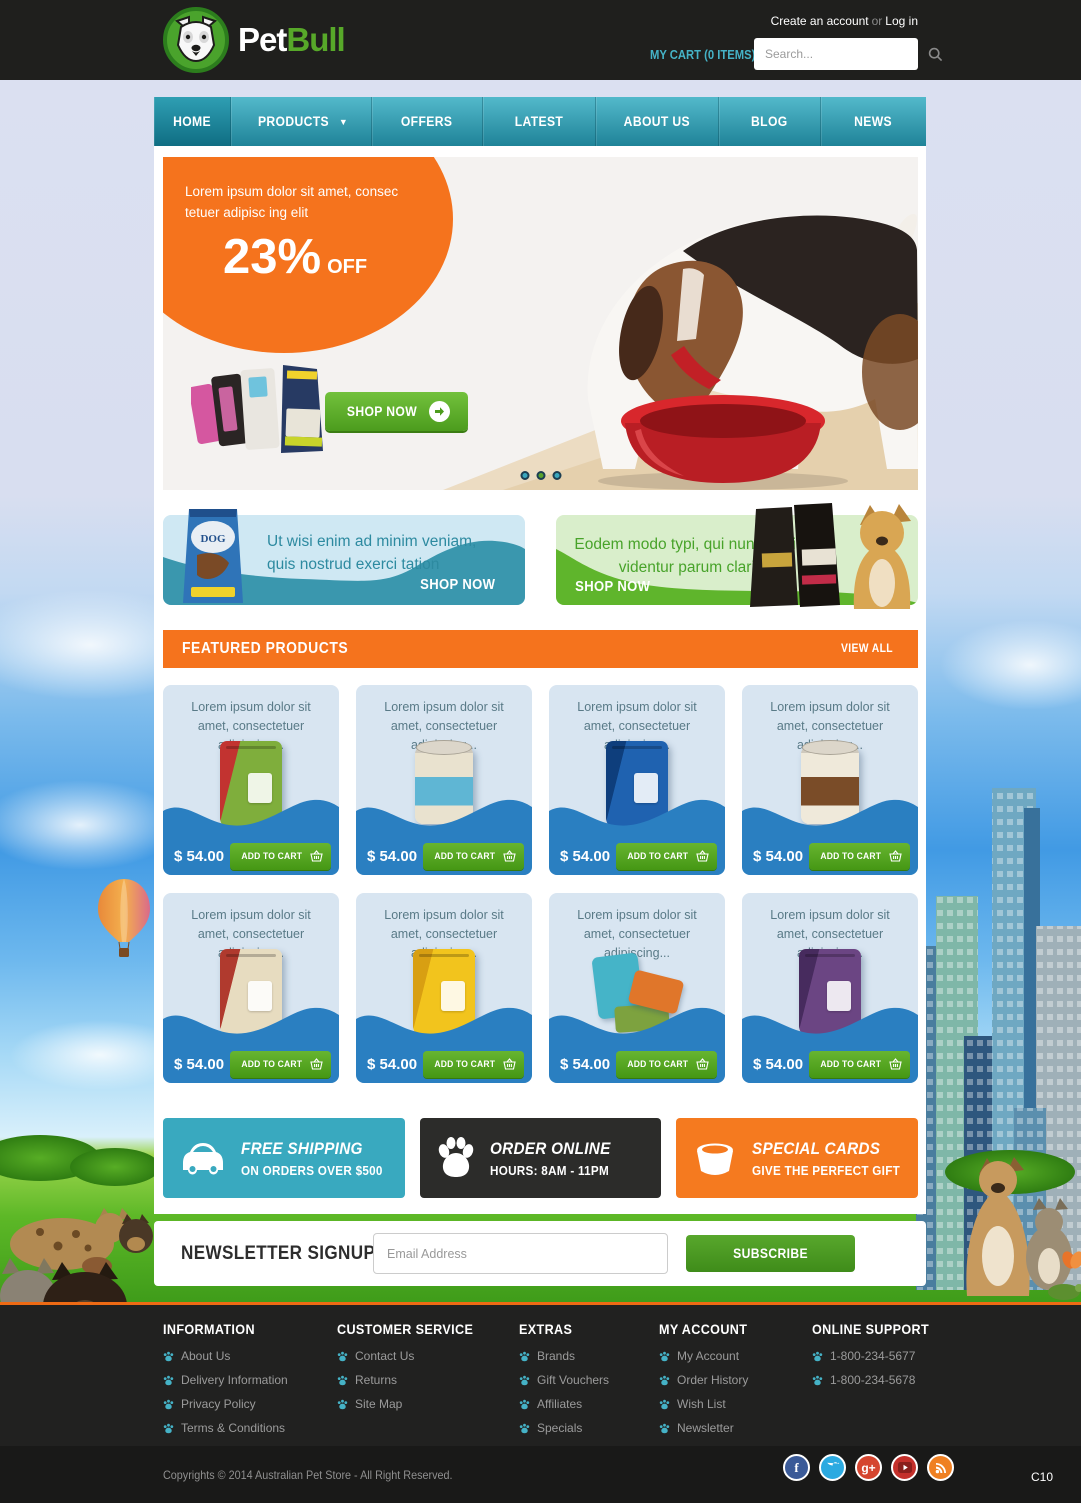 The height and width of the screenshot is (1503, 1081). What do you see at coordinates (867, 649) in the screenshot?
I see `view-all-link: VIEW ALL` at bounding box center [867, 649].